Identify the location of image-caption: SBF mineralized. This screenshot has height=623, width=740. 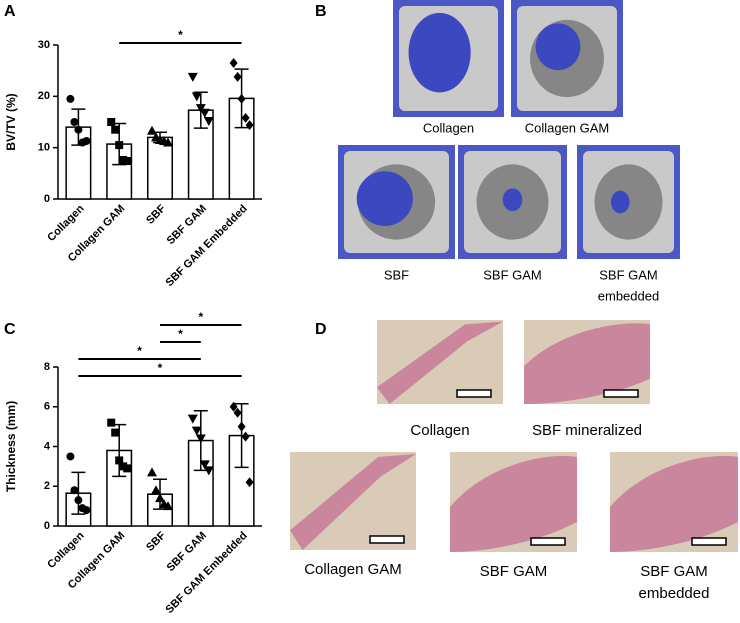
(587, 430).